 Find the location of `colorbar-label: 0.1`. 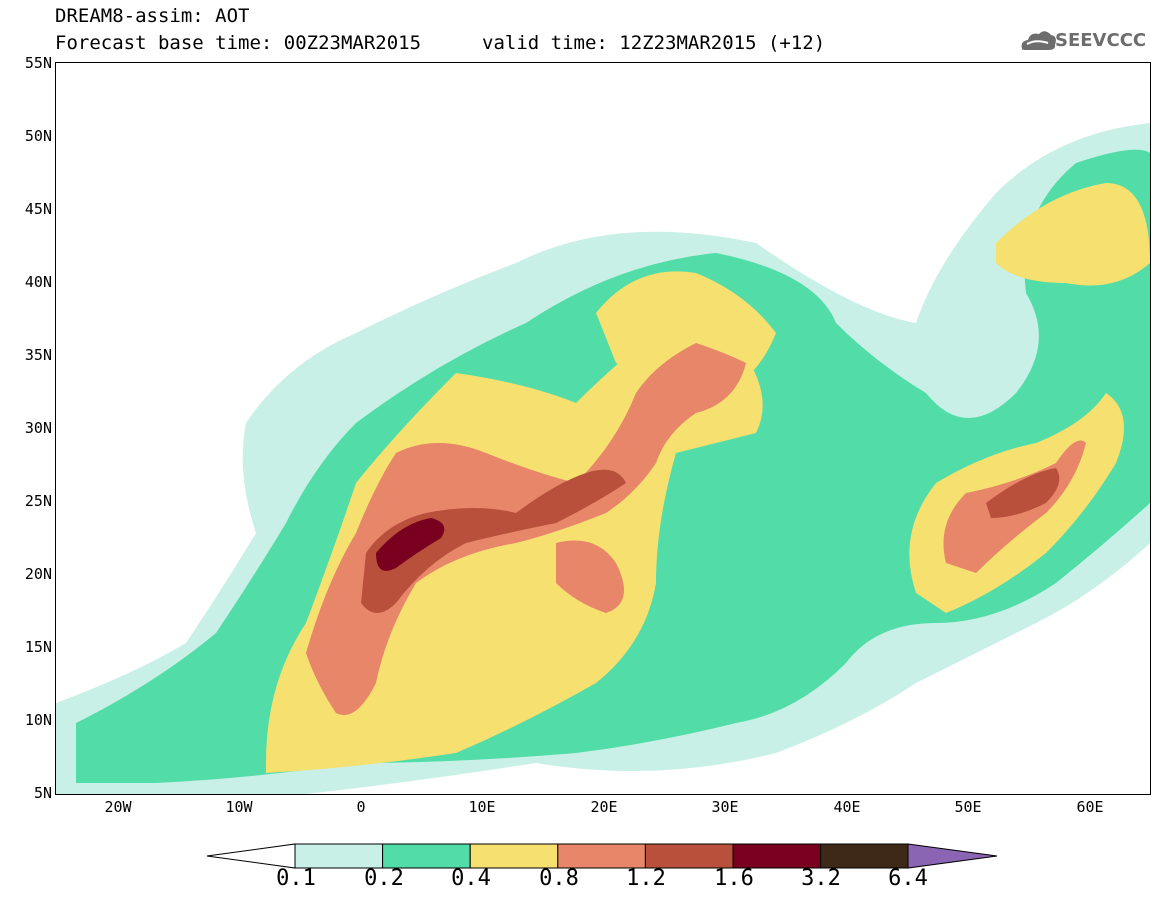

colorbar-label: 0.1 is located at coordinates (296, 878).